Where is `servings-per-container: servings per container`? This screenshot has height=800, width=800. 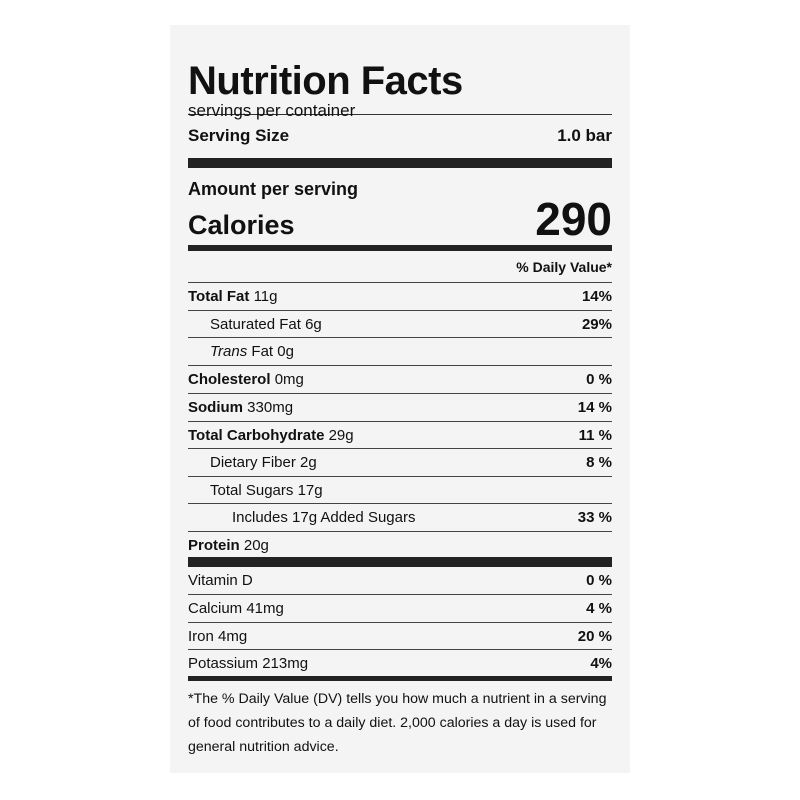
servings-per-container: servings per container is located at coordinates (272, 110).